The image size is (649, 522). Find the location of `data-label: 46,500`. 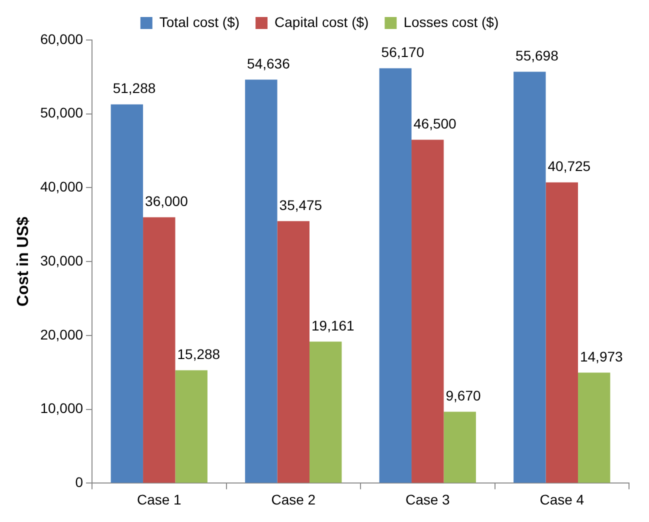

data-label: 46,500 is located at coordinates (435, 124).